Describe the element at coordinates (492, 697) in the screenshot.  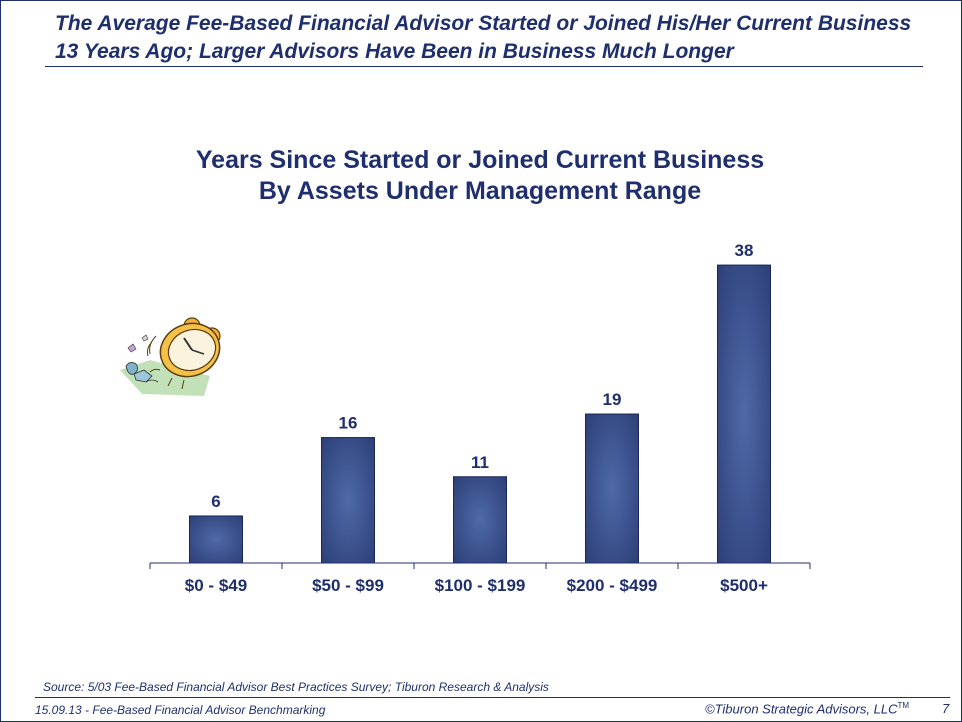
I see `footer-divider` at that location.